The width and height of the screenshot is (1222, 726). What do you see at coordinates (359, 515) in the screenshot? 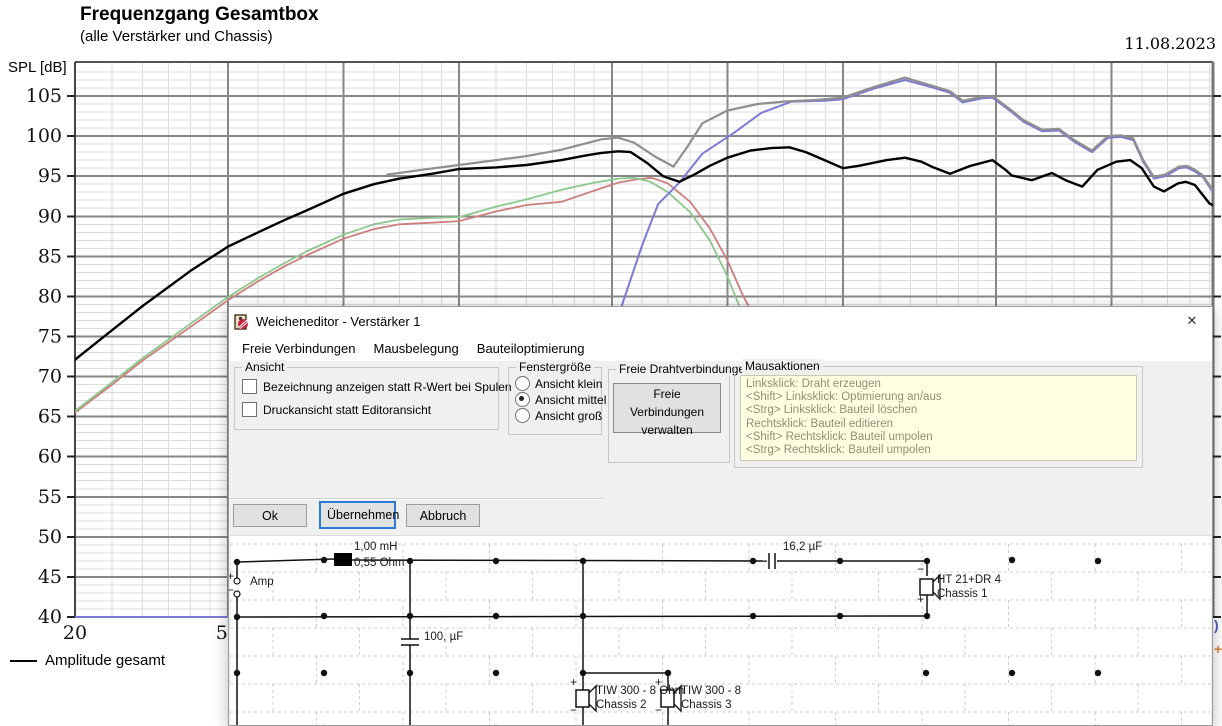
I see `uebernehmen-button: Übernehmen` at bounding box center [359, 515].